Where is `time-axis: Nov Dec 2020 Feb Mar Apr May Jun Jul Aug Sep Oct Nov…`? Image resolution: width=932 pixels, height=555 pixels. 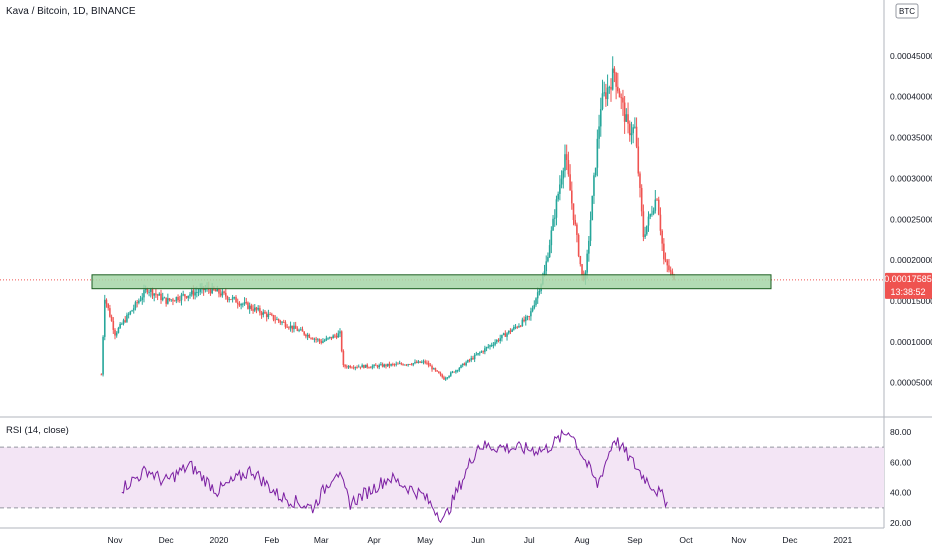 time-axis: Nov Dec 2020 Feb Mar Apr May Jun Jul Aug Sep Oct Nov… is located at coordinates (479, 540).